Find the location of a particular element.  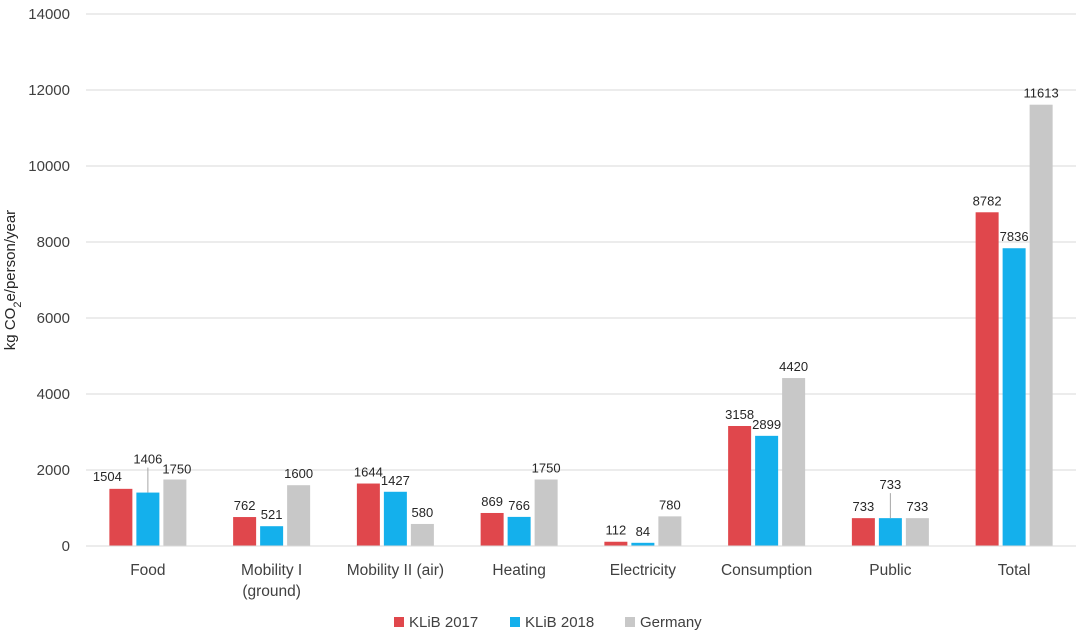

data-label: 2899 is located at coordinates (766, 424).